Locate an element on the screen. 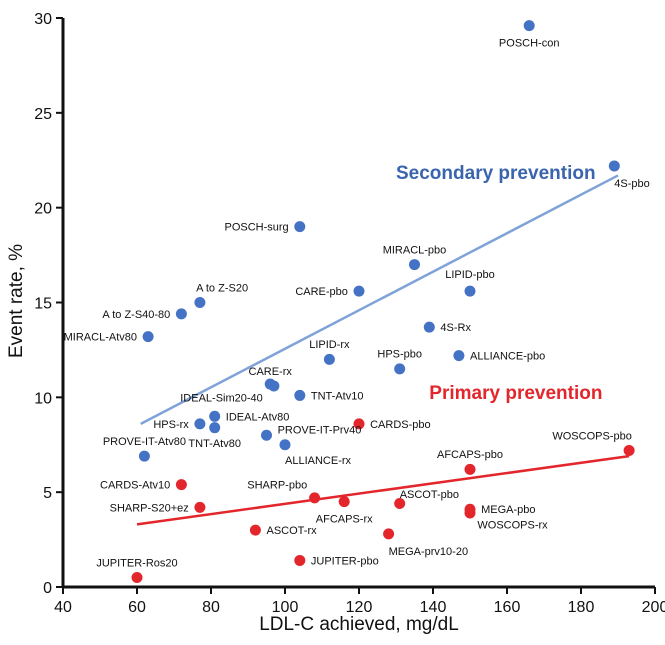  x-tick-label: 40 is located at coordinates (63, 607).